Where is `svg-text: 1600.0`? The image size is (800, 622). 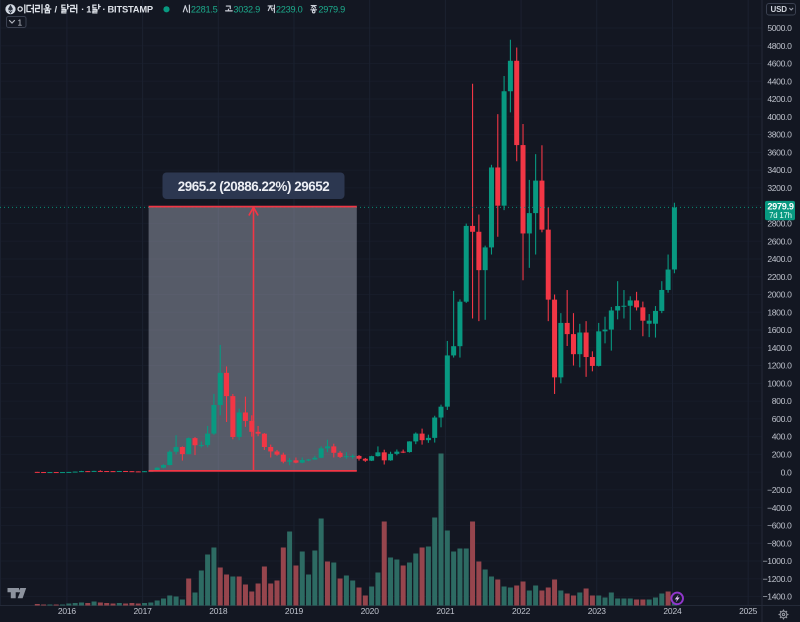
svg-text: 1600.0 is located at coordinates (779, 330).